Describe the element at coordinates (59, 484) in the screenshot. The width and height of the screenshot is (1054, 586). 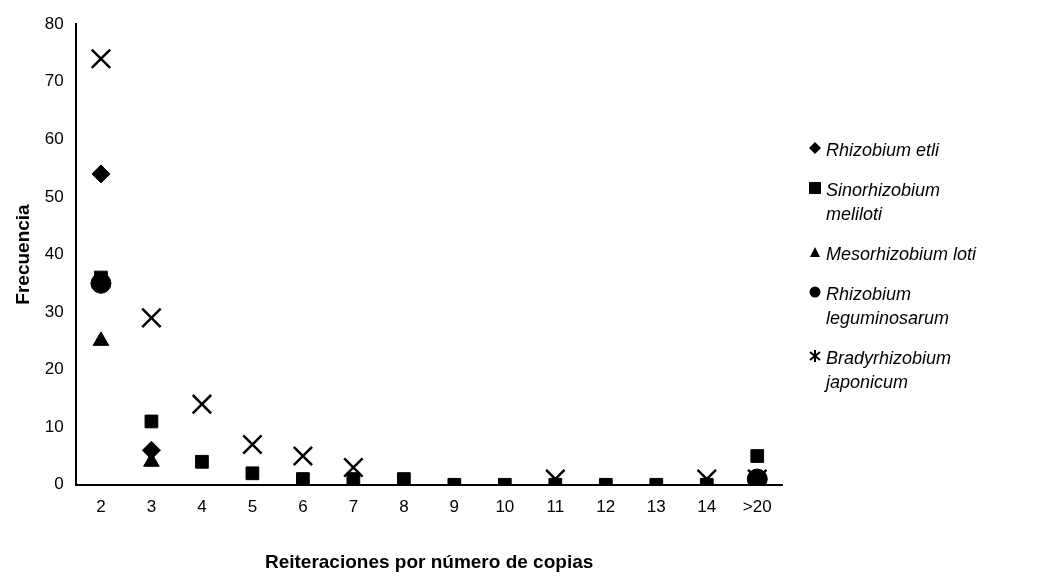
I see `y-tick-label: 0` at that location.